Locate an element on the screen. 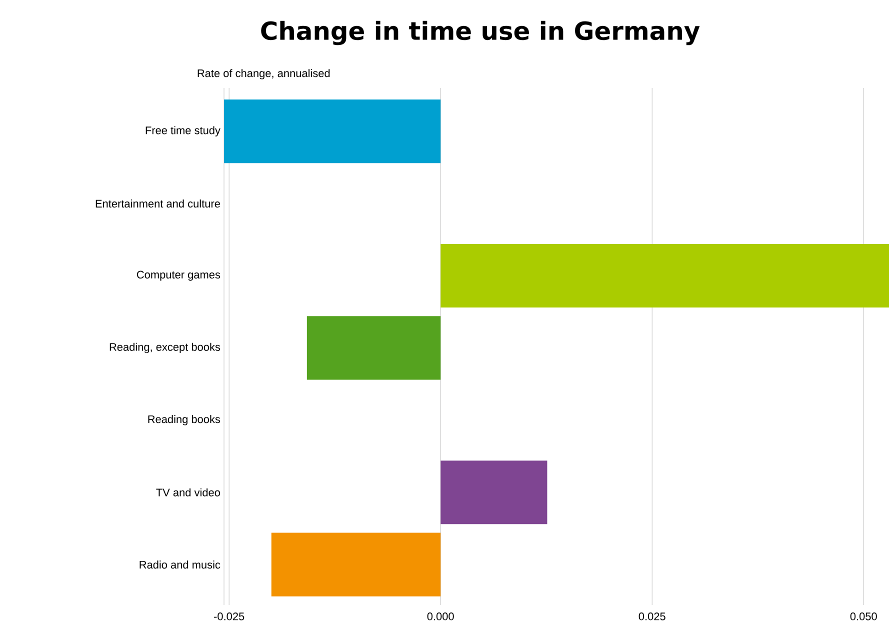  x-tick-label: 0.050 is located at coordinates (863, 616).